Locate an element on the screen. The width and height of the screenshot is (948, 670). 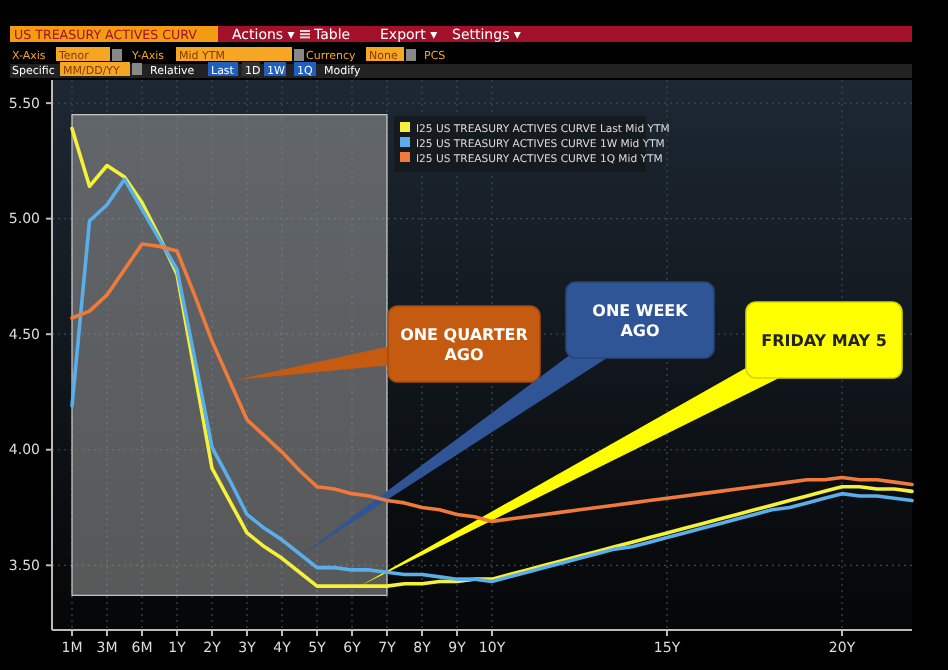
annotation: ONE QUARTER AGO is located at coordinates (464, 345).